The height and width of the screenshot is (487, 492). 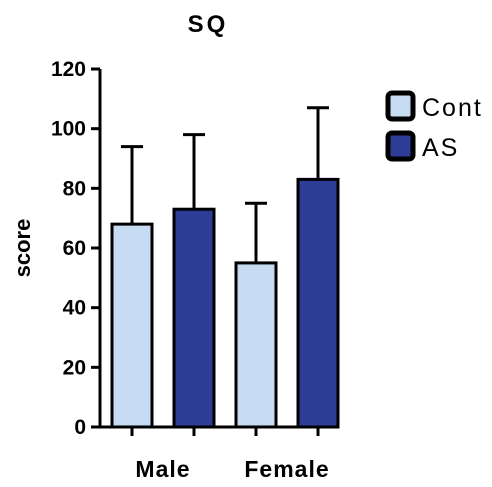 What do you see at coordinates (440, 148) in the screenshot?
I see `legend-label: AS` at bounding box center [440, 148].